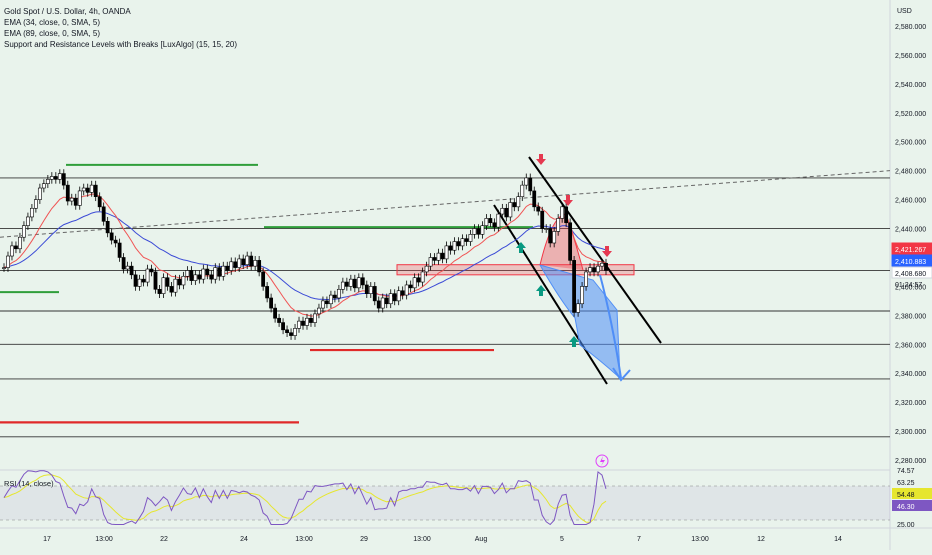 Image resolution: width=932 pixels, height=555 pixels. I want to click on rsi-tick-label: 63.25, so click(906, 483).